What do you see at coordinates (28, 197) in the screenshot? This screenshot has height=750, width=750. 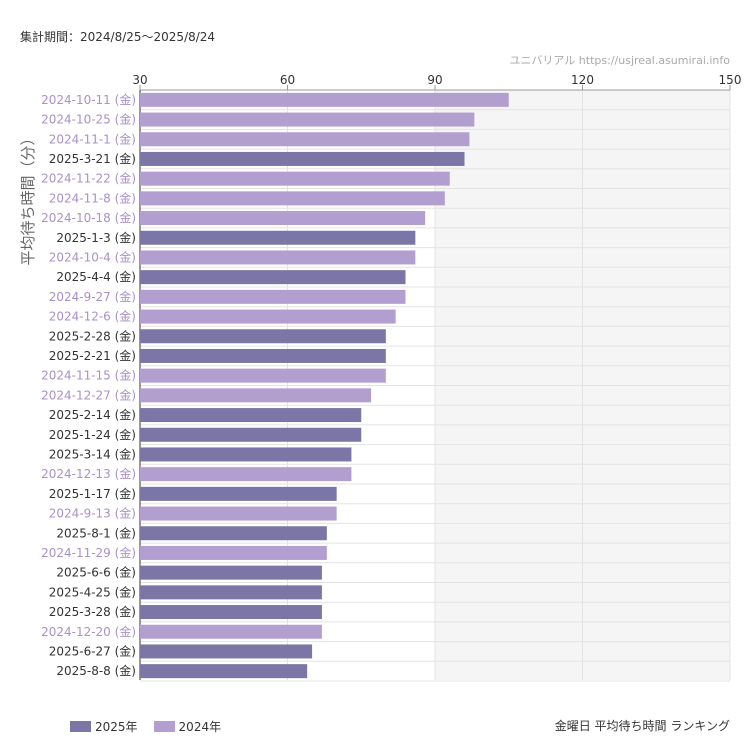 I see `y-axis-title: 平均待ち時間（分）` at bounding box center [28, 197].